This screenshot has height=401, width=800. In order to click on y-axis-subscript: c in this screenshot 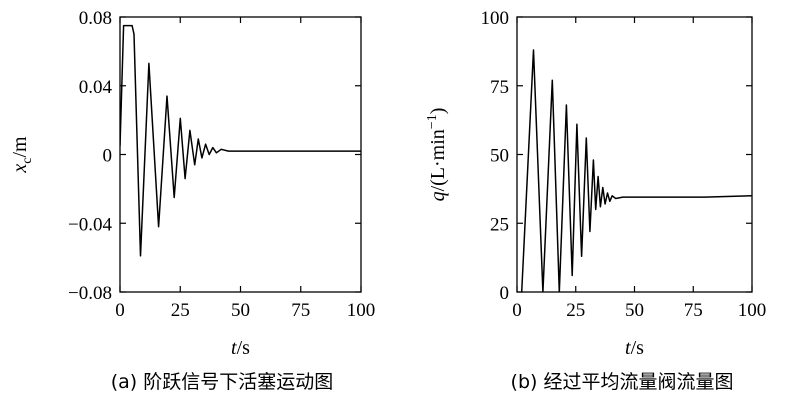, I will do `click(27, 161)`.